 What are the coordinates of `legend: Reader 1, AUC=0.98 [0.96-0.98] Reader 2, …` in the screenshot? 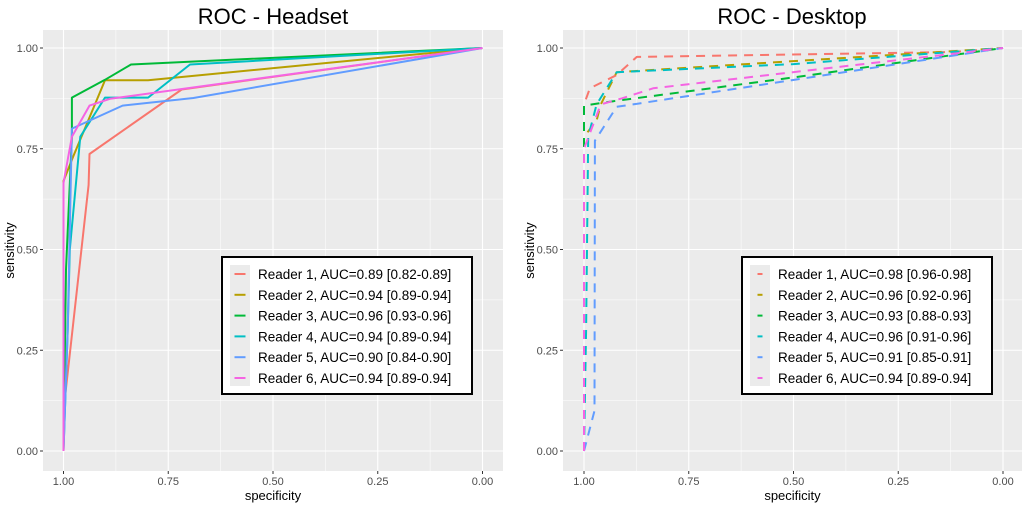 It's located at (867, 325).